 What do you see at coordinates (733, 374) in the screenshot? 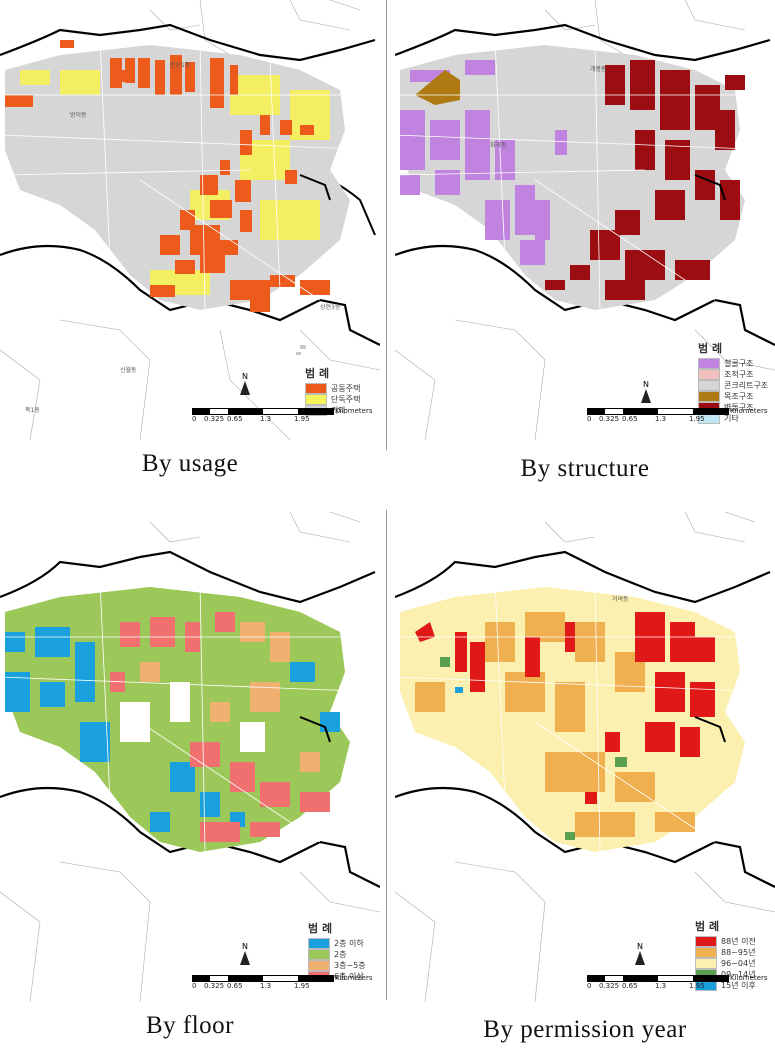
I see `legend-item: 조적구조` at bounding box center [733, 374].